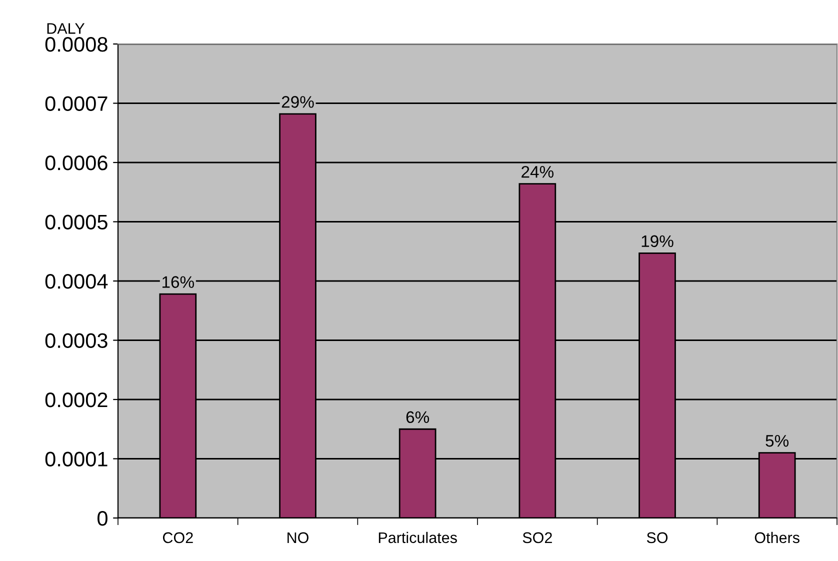 Image resolution: width=838 pixels, height=561 pixels. Describe the element at coordinates (777, 538) in the screenshot. I see `x-tick-label: Others` at that location.